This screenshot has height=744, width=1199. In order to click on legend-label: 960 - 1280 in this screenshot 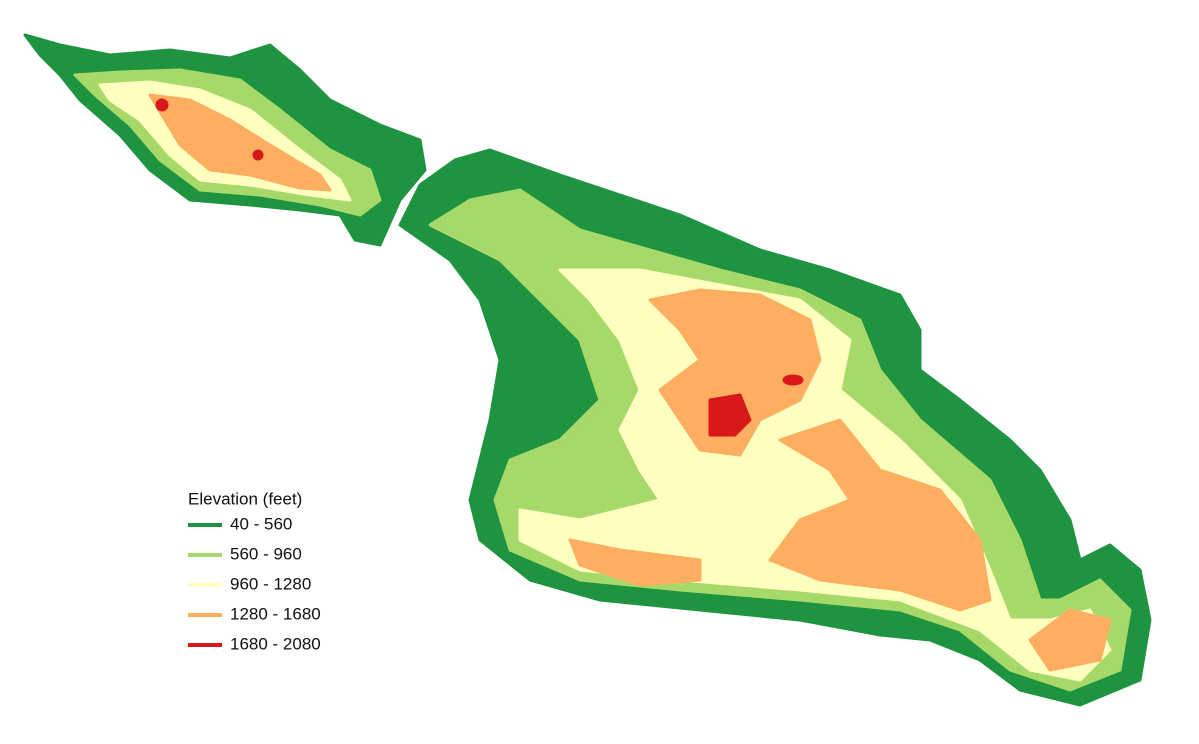, I will do `click(270, 583)`.